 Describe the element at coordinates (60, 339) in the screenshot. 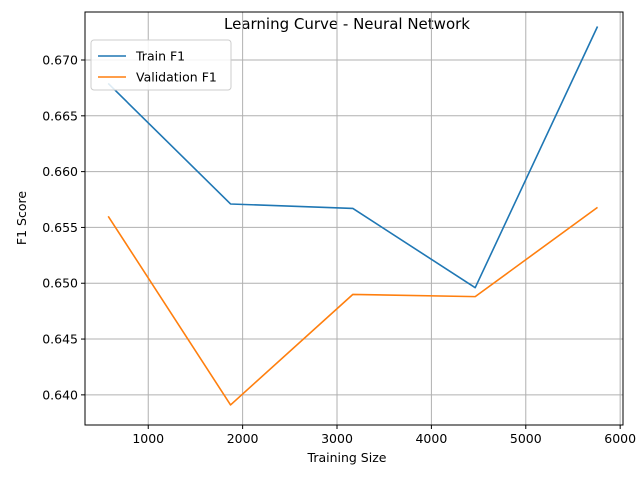

I see `y-tick-label: 0.645` at that location.